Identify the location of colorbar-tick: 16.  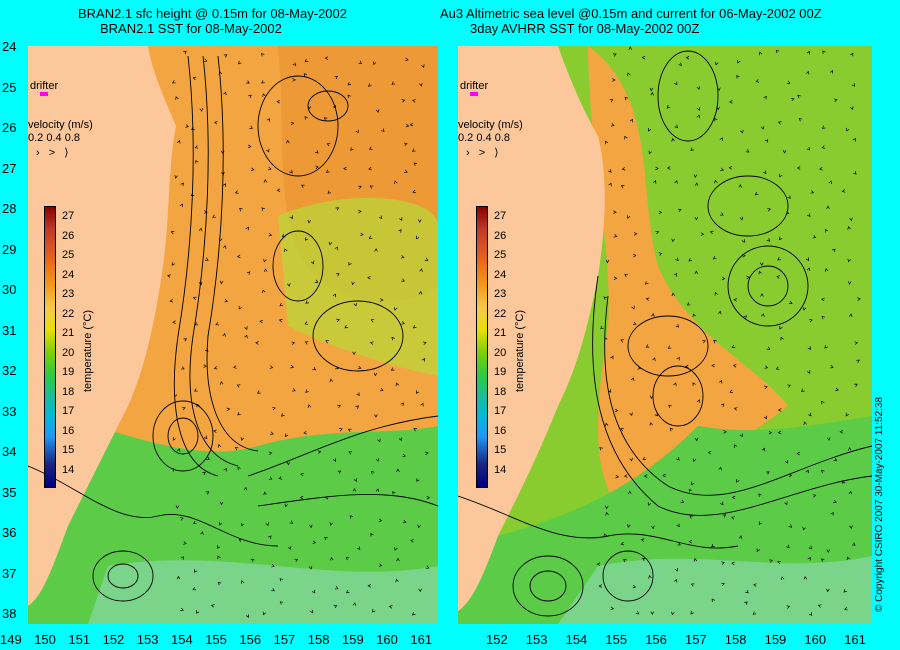
(500, 430).